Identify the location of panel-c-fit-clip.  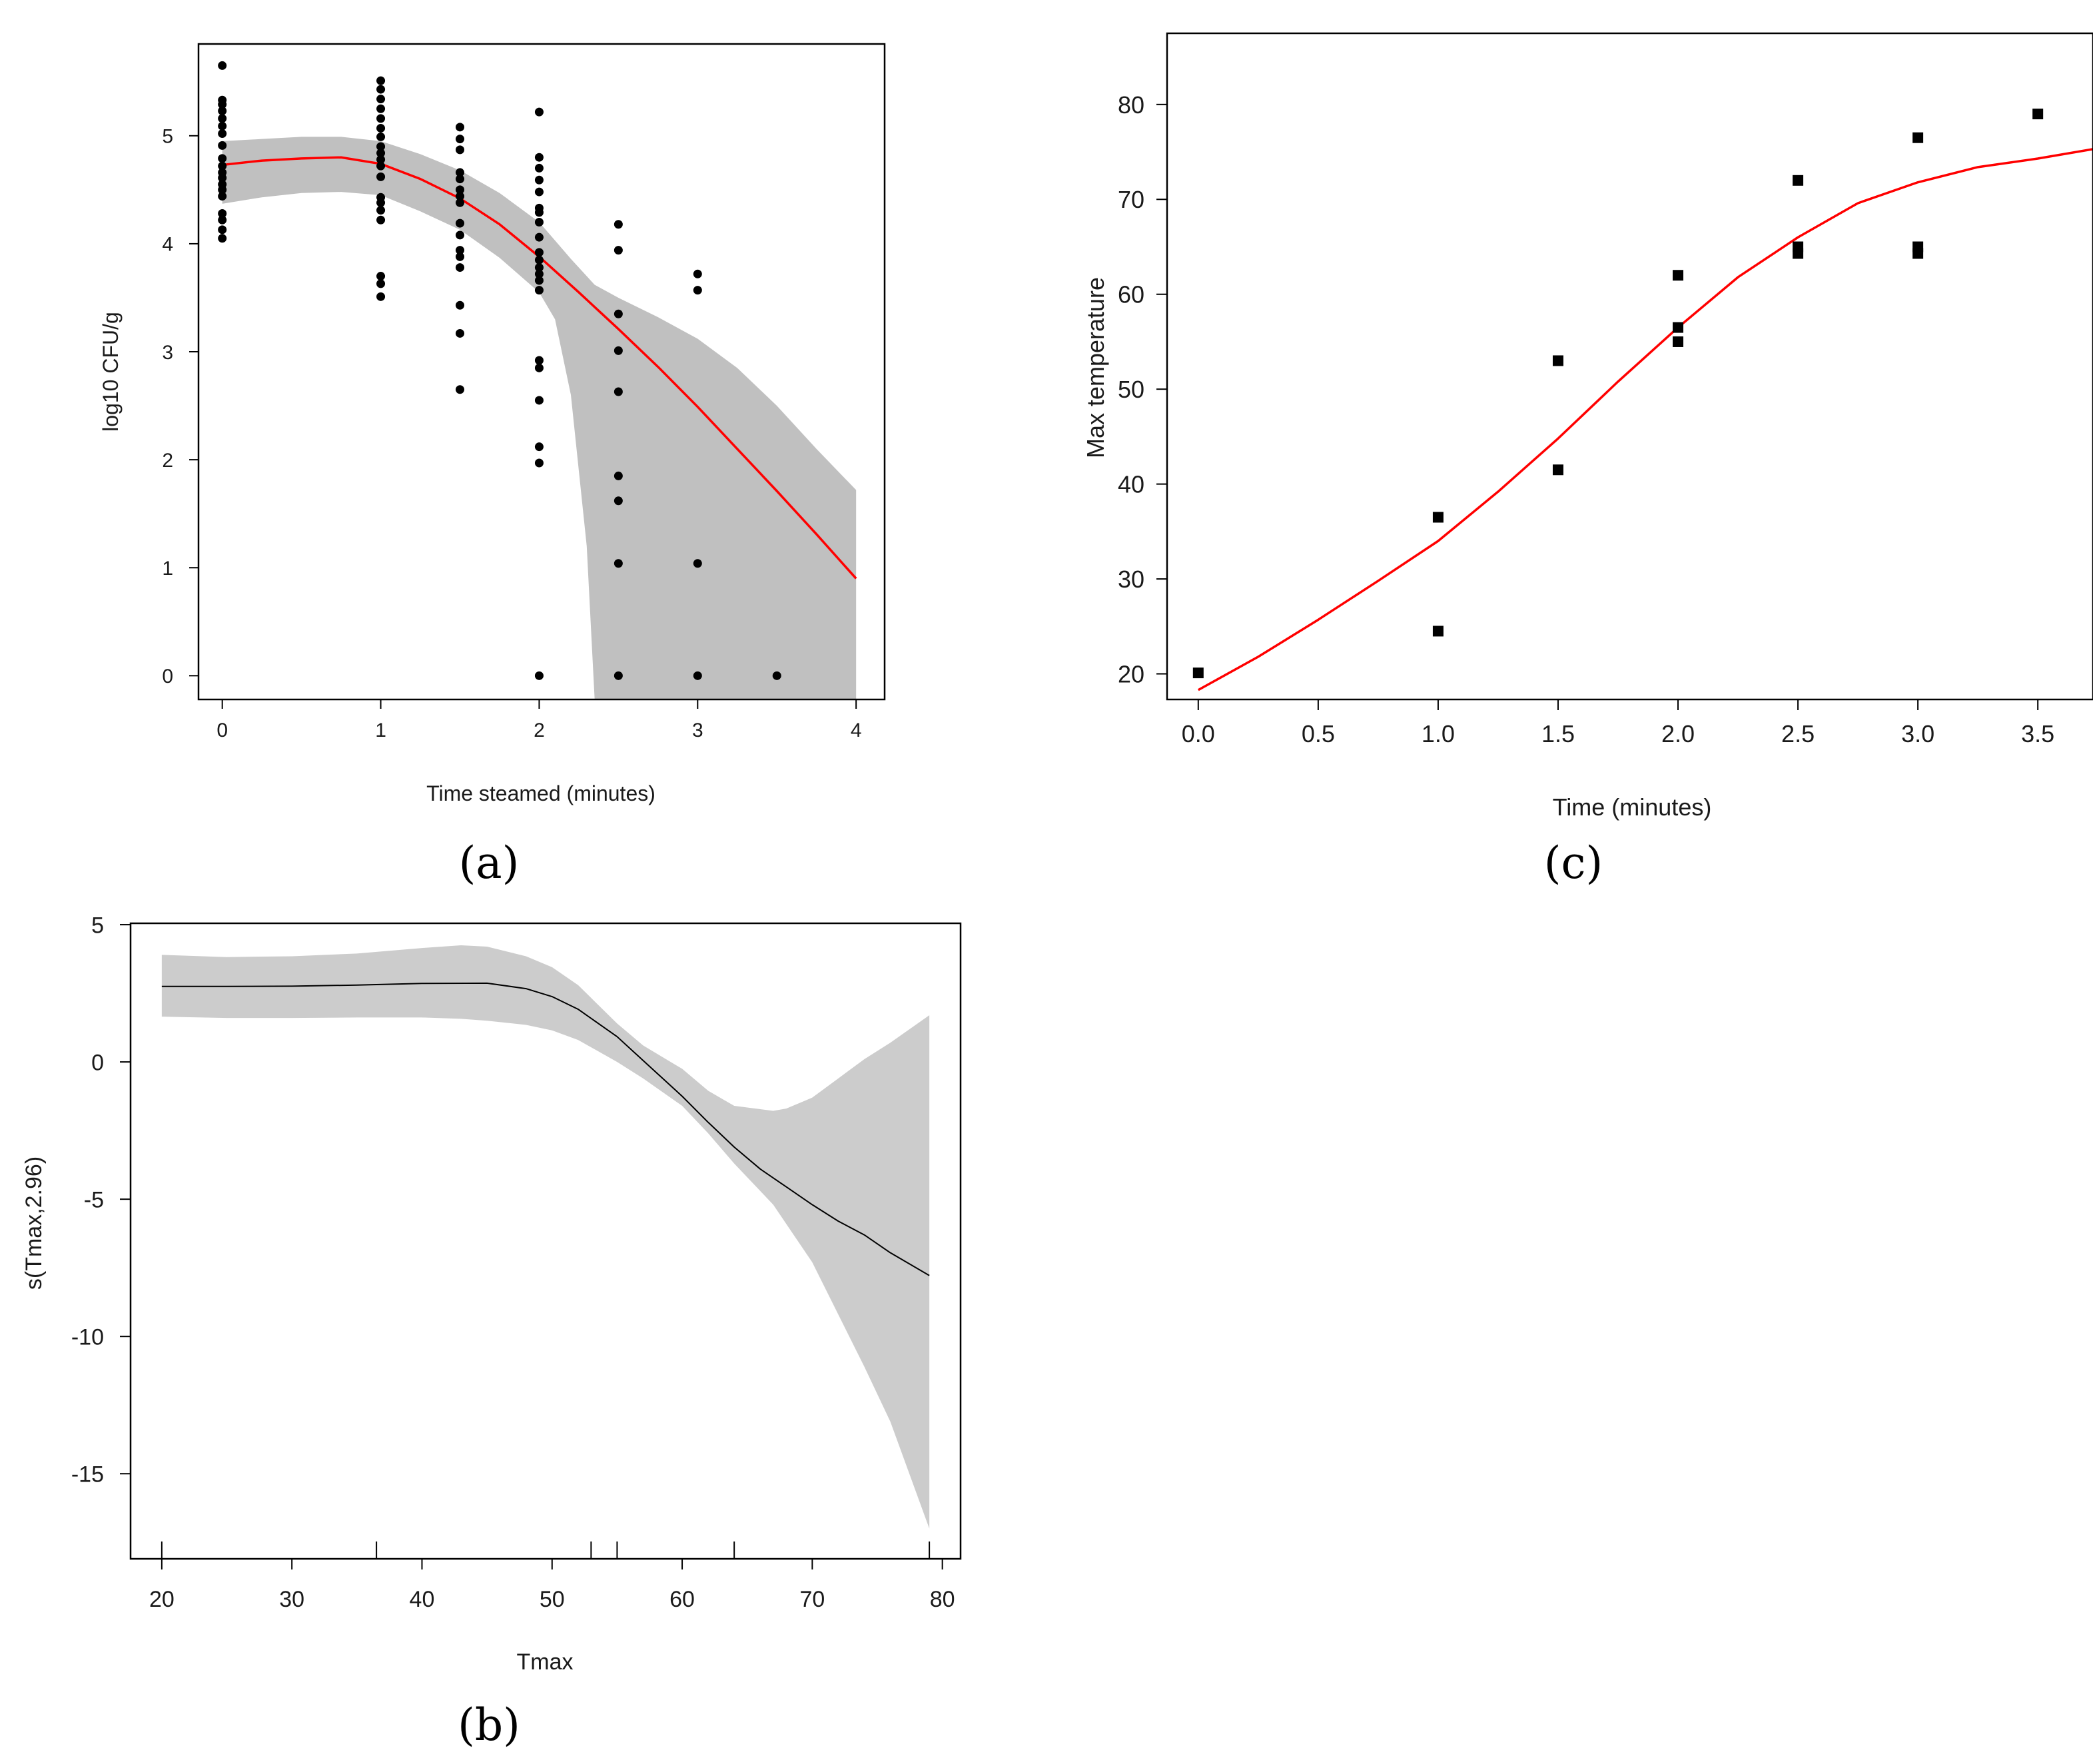
(1645, 419).